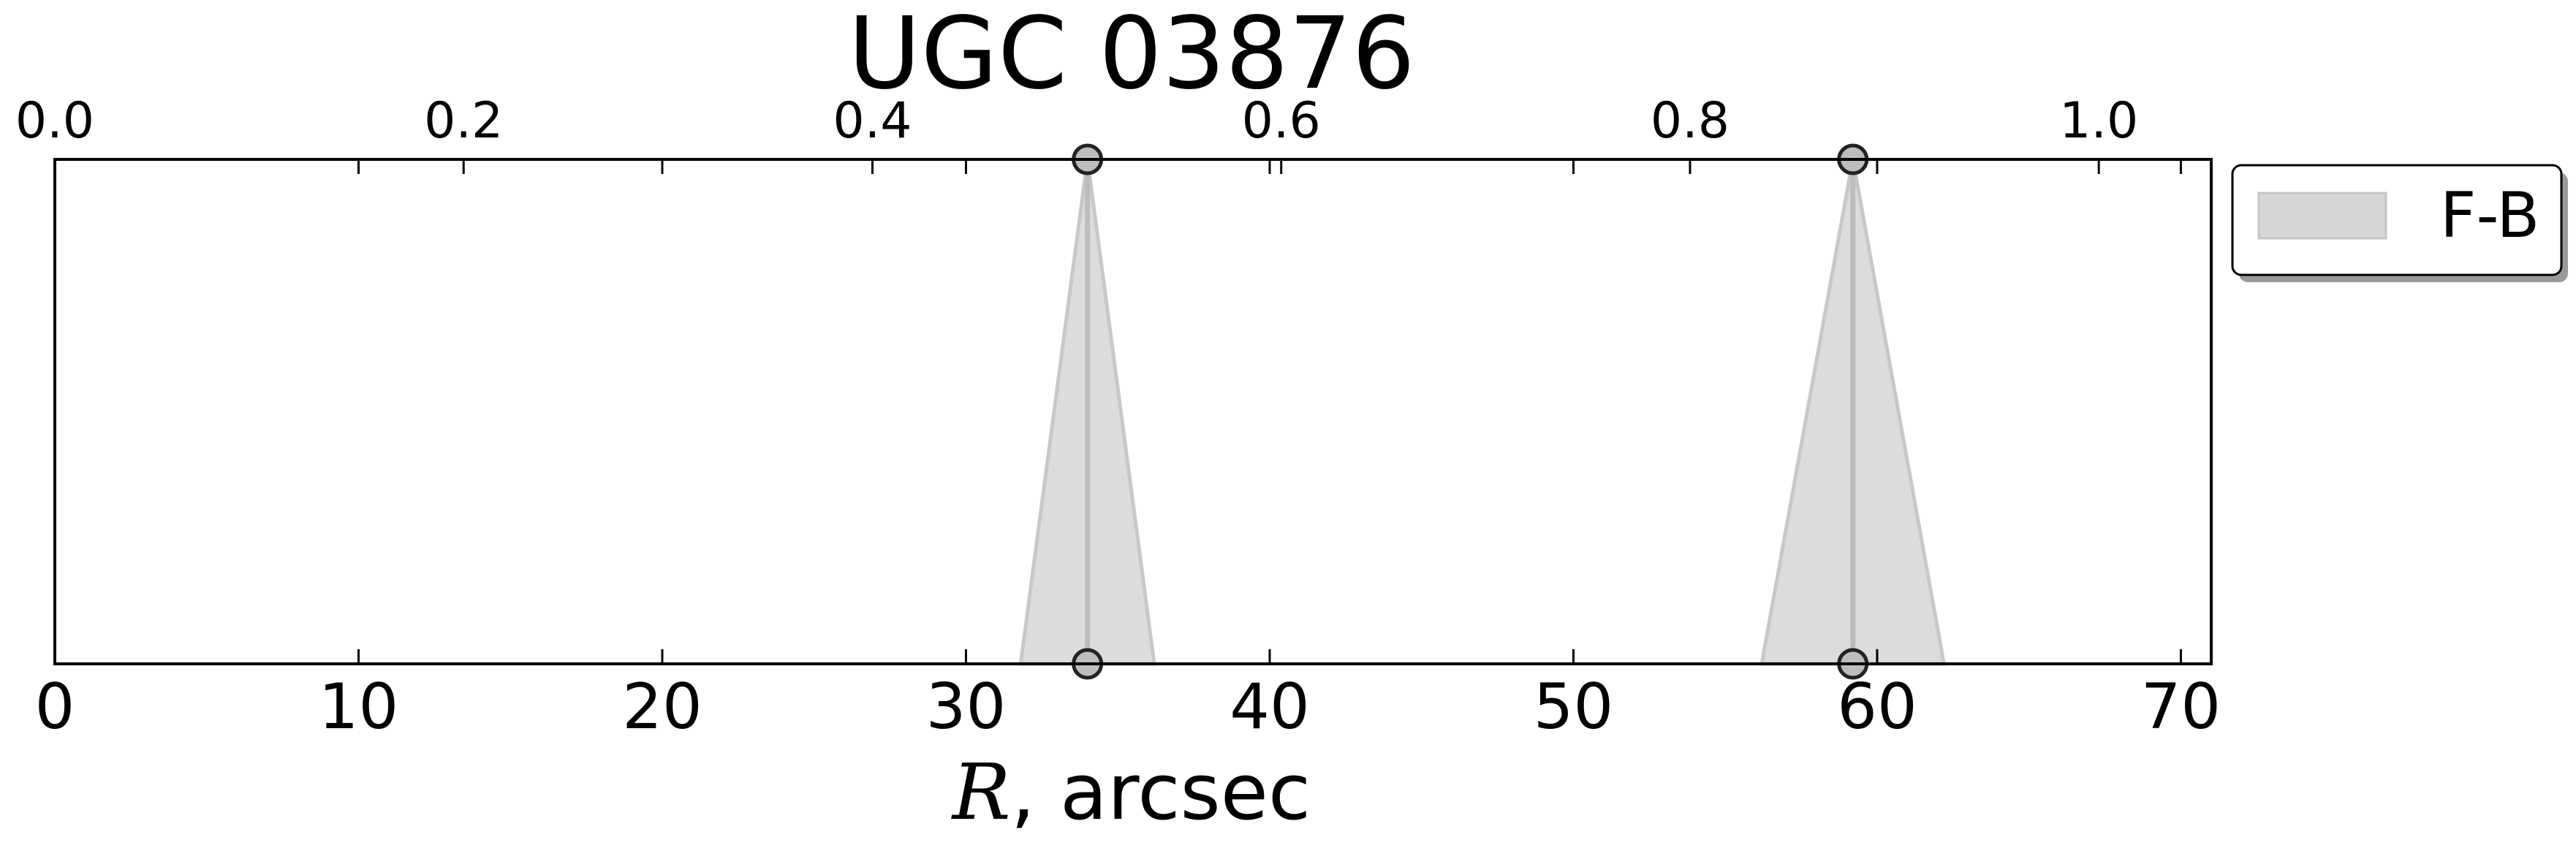  Describe the element at coordinates (2181, 707) in the screenshot. I see `x-tick-label: 70` at that location.